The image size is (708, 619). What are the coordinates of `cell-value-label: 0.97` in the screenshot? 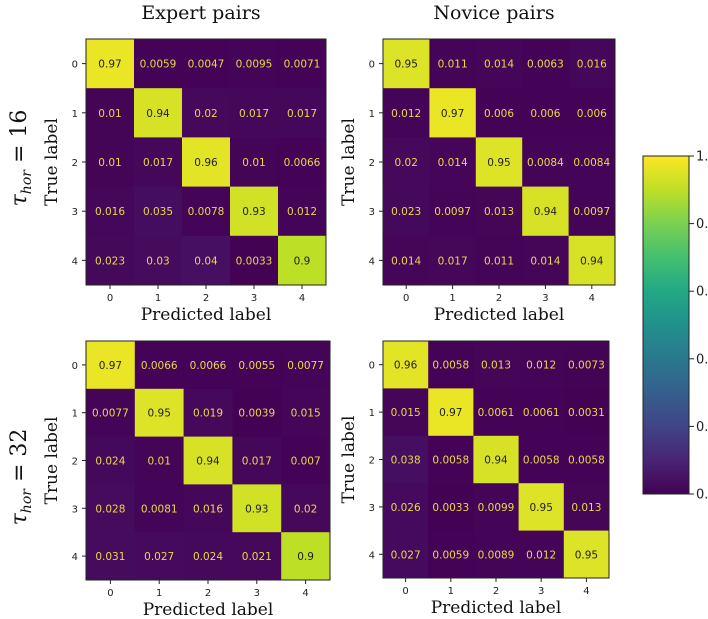 It's located at (109, 65).